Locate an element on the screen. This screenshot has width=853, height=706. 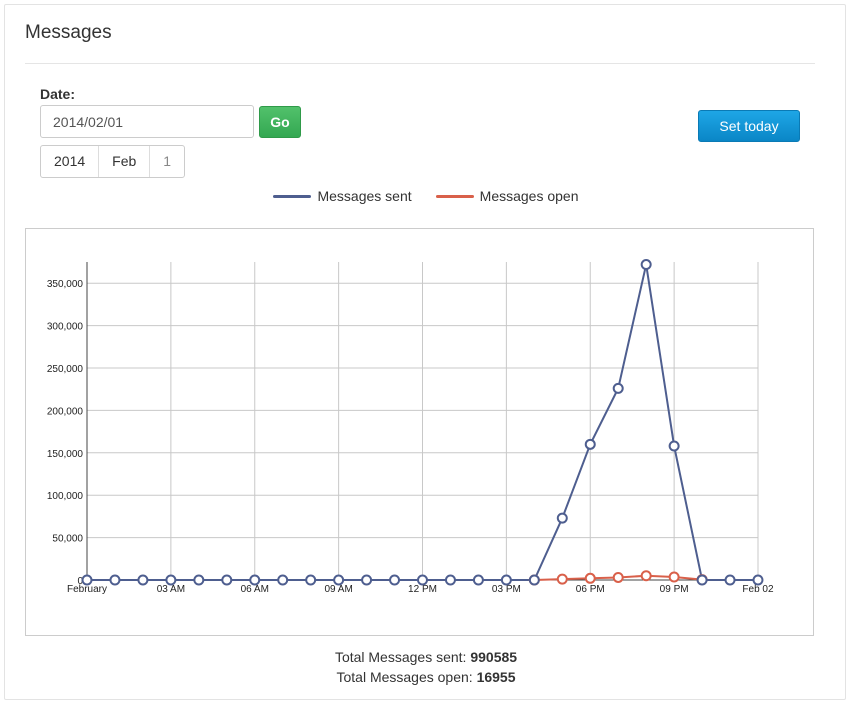
y-tick-label: 350,000 is located at coordinates (65, 284).